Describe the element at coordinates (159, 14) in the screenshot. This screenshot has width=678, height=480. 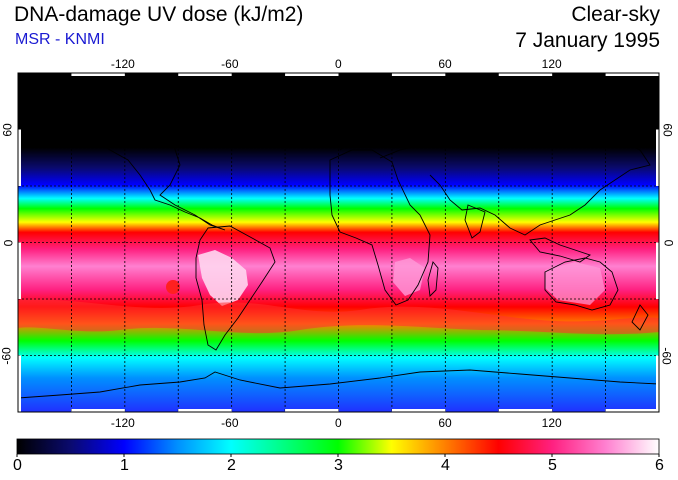
I see `map-title: DNA-damage UV dose (kJ/m2)` at that location.